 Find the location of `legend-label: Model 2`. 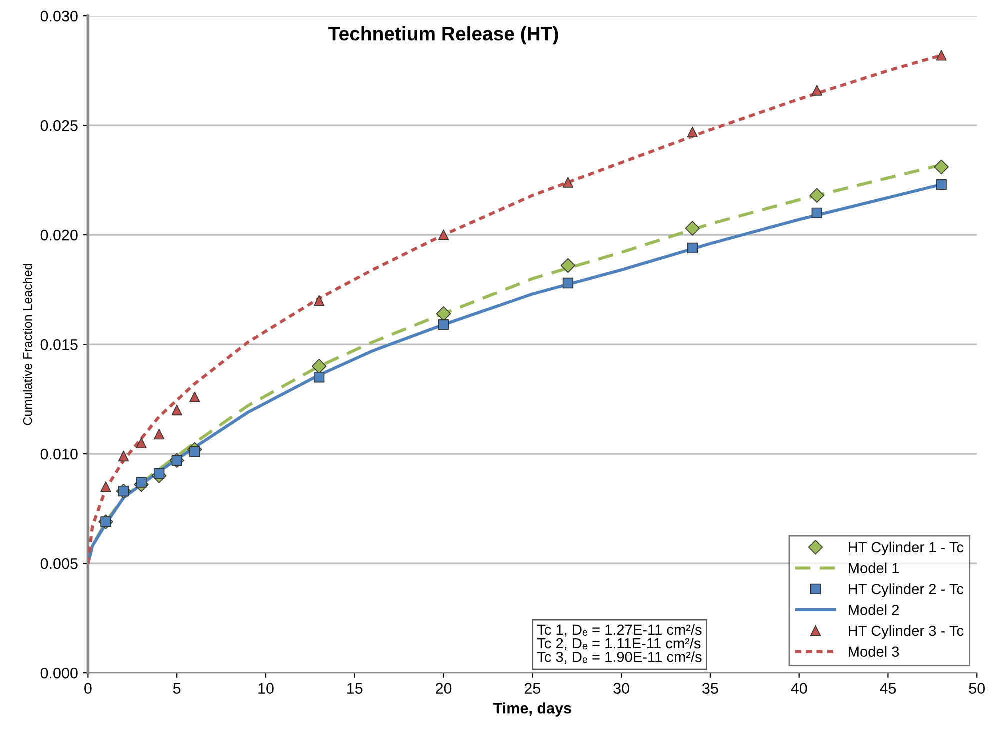

legend-label: Model 2 is located at coordinates (874, 610).